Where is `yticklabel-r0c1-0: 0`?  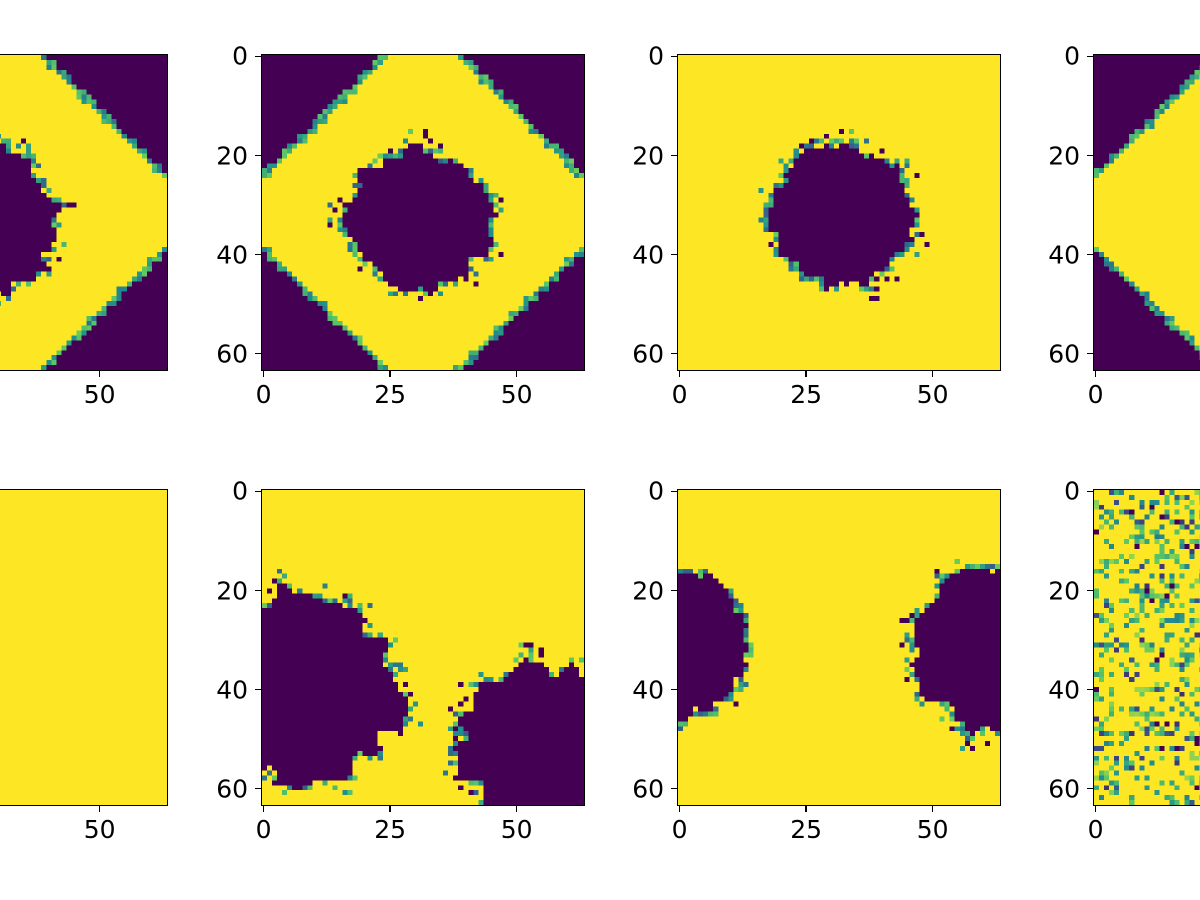
yticklabel-r0c1-0: 0 is located at coordinates (240, 56).